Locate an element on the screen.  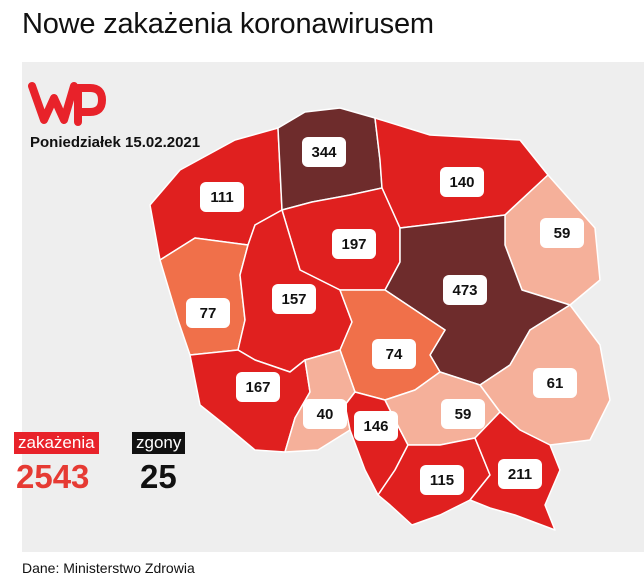
source-note: Dane: Ministerstwo Zdrowia is located at coordinates (108, 568).